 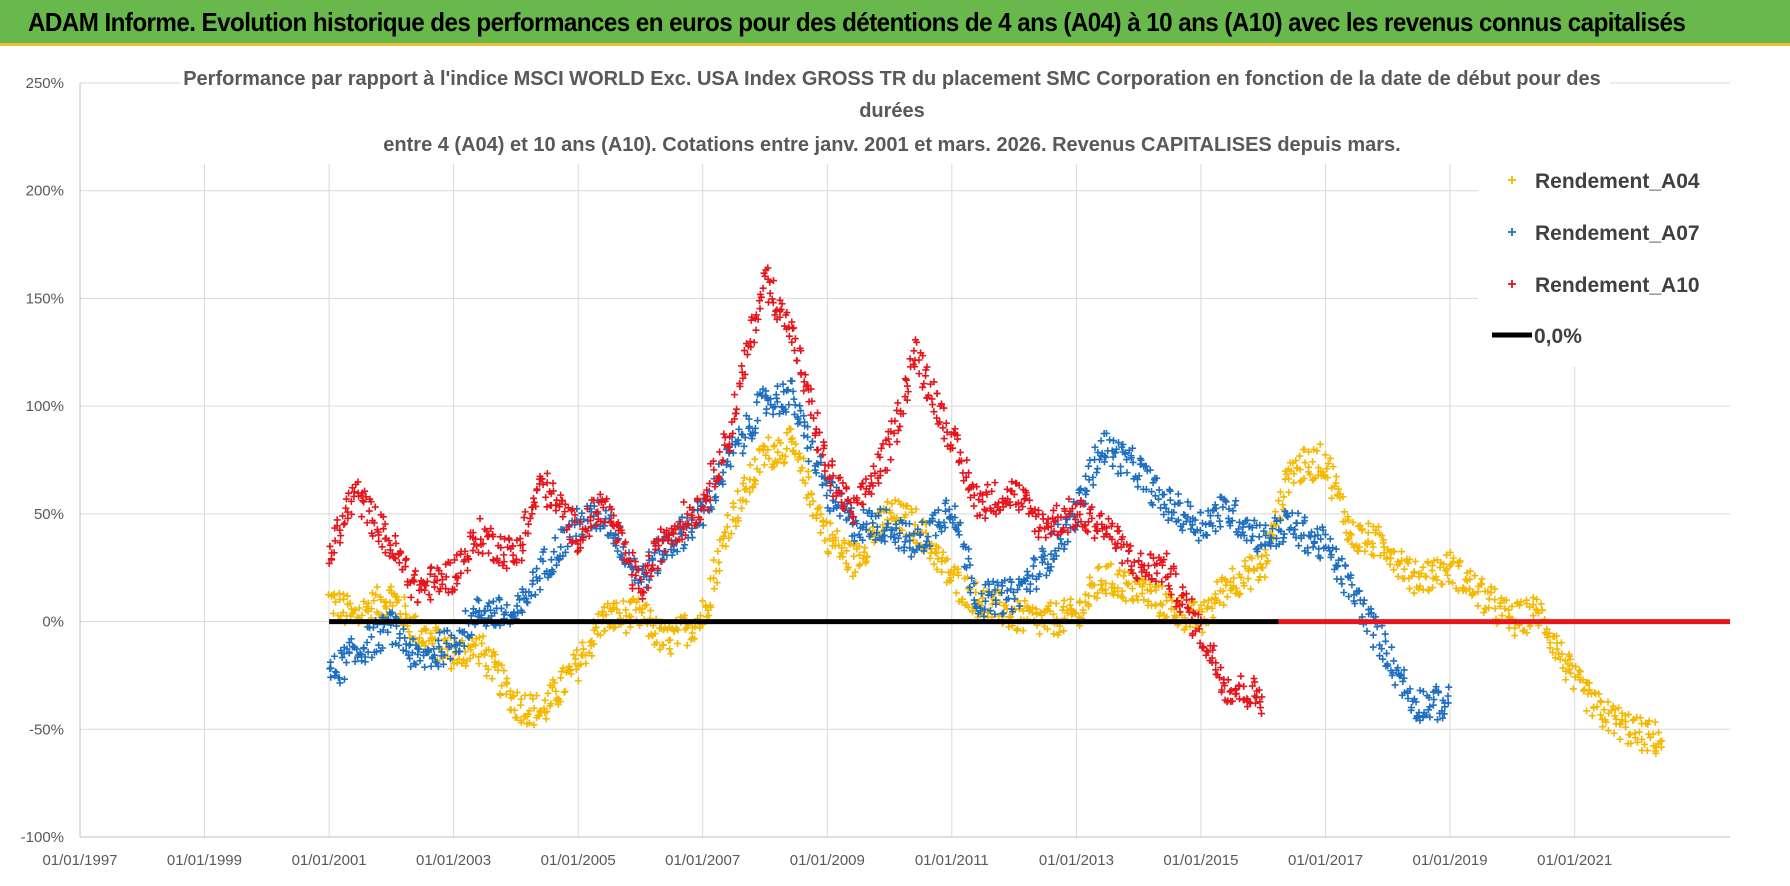 What do you see at coordinates (1537, 336) in the screenshot?
I see `legend-item: 0,0%` at bounding box center [1537, 336].